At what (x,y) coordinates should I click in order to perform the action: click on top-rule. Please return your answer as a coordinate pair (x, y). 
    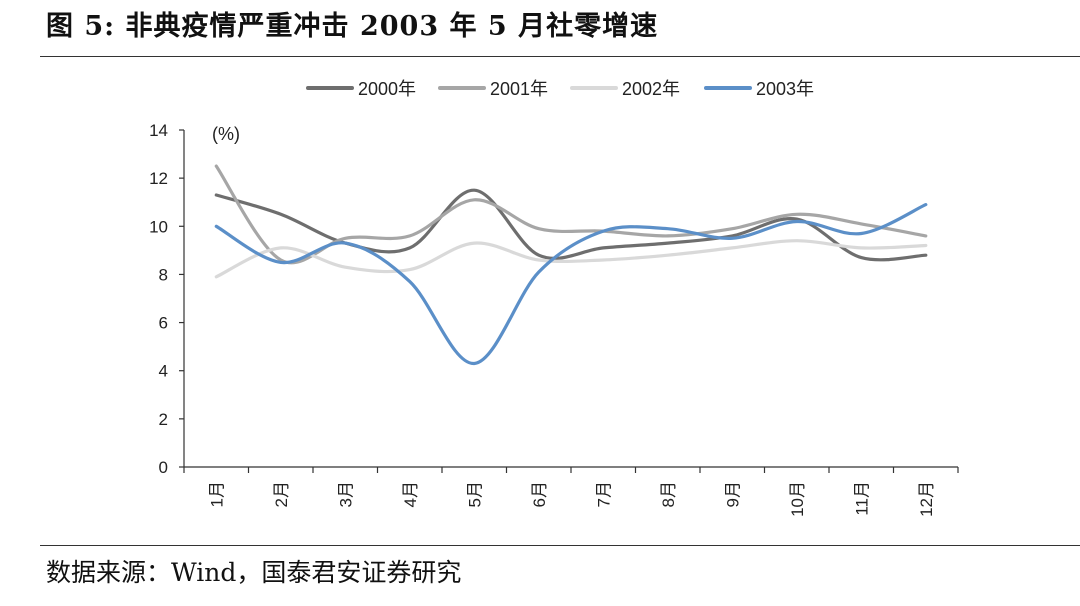
    Looking at the image, I should click on (560, 56).